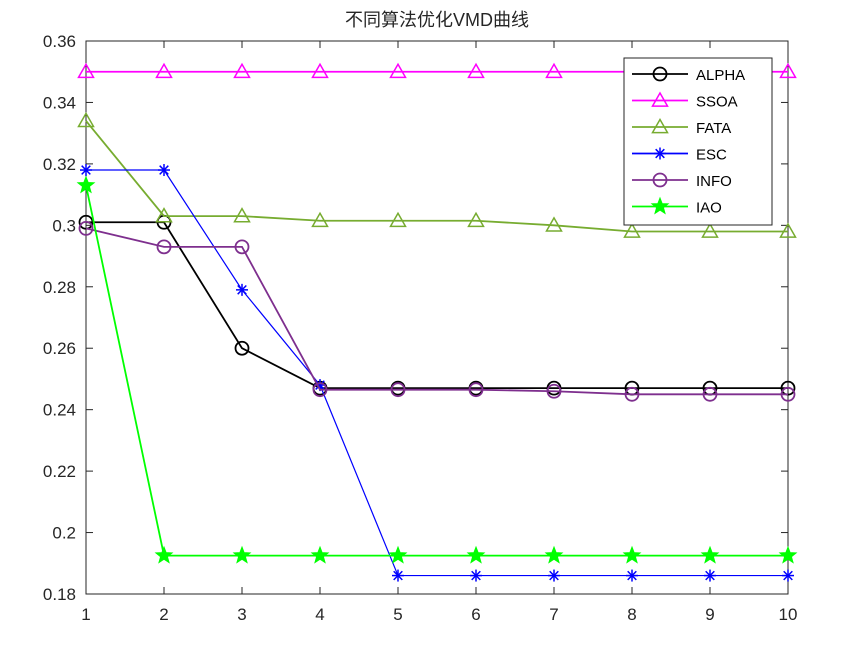 This screenshot has width=844, height=648. I want to click on x-tick-label: 9, so click(709, 614).